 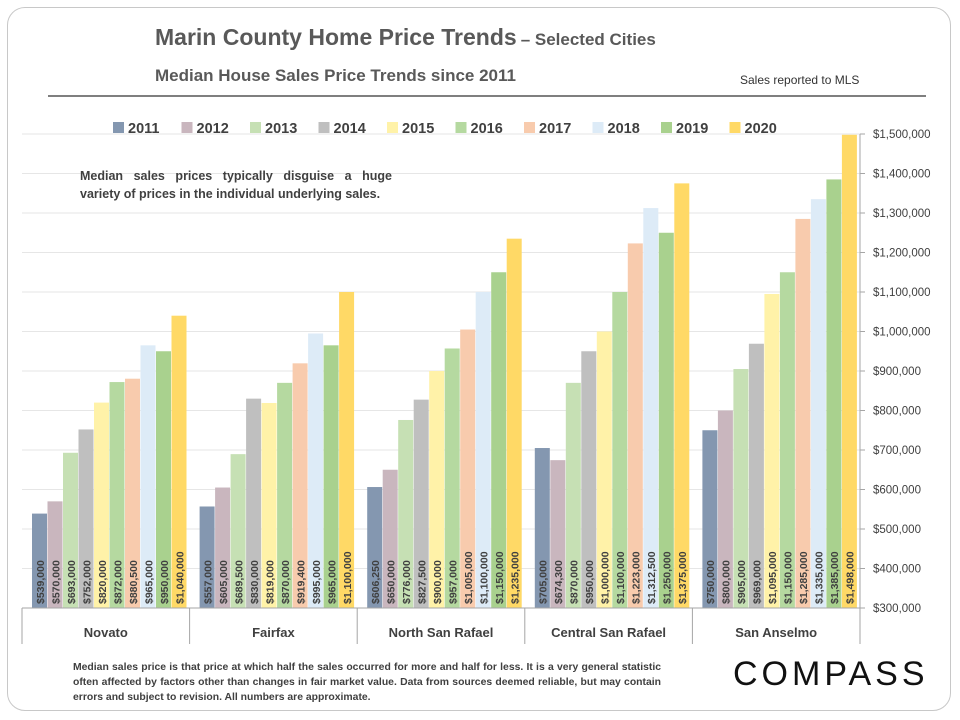 I want to click on bar-value-label: $880,500, so click(x=134, y=582).